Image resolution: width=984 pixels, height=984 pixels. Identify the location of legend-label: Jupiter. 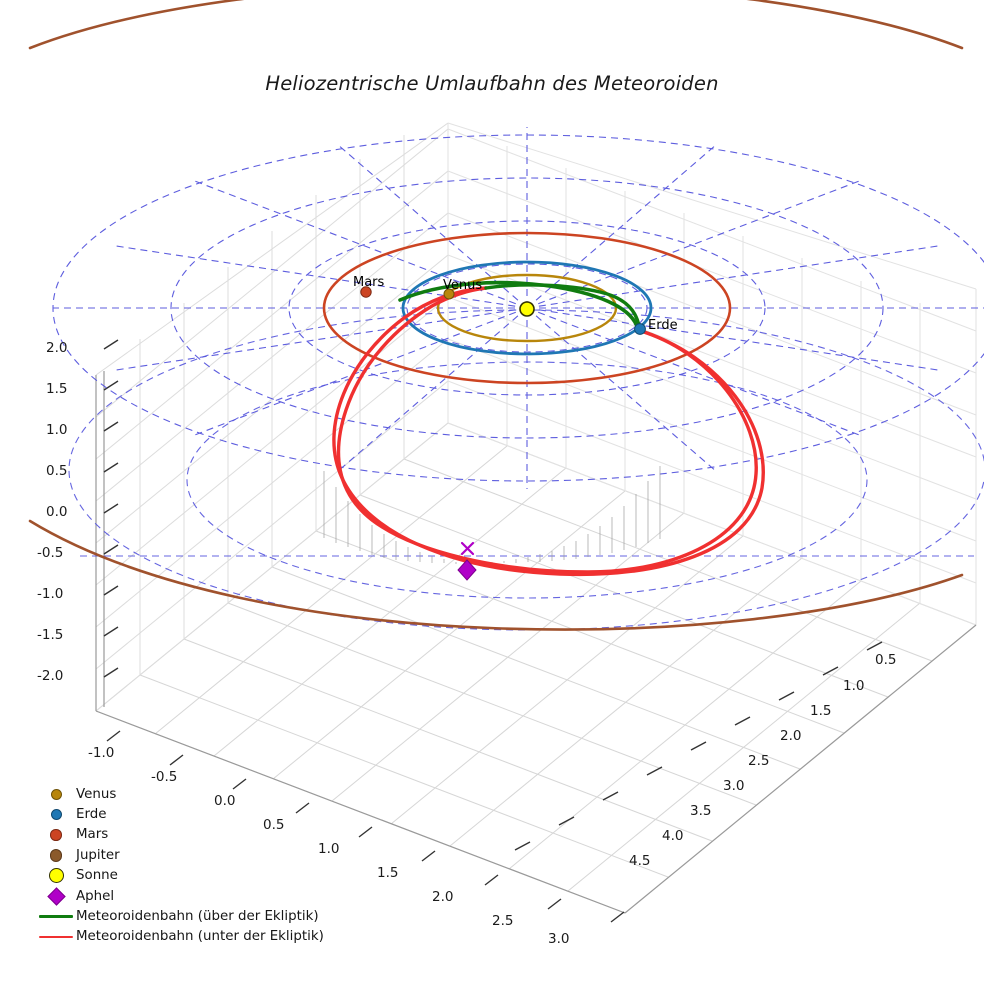
(98, 855).